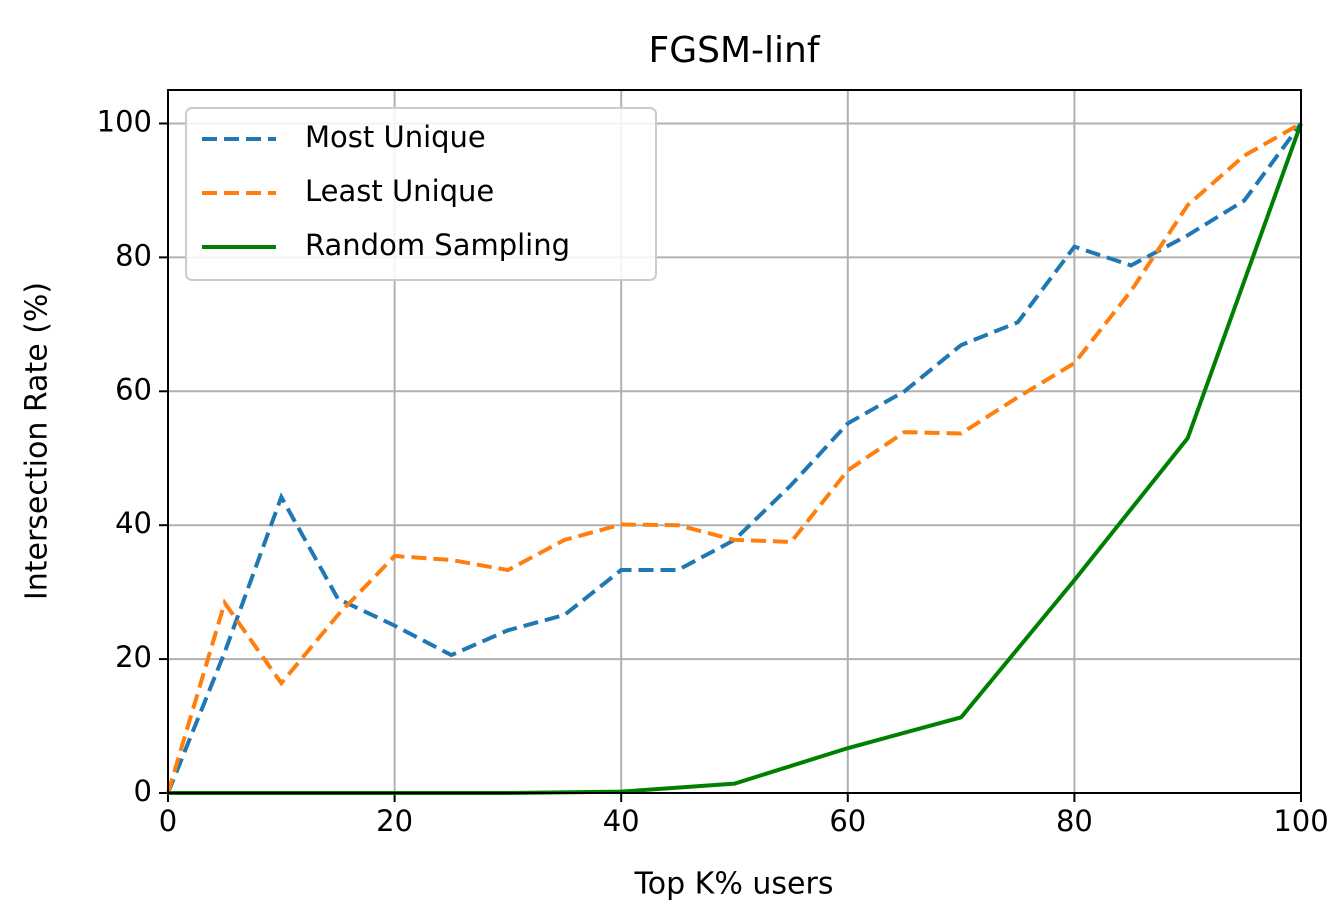 This screenshot has height=905, width=1333. Describe the element at coordinates (133, 657) in the screenshot. I see `y-tick-label: 20` at that location.